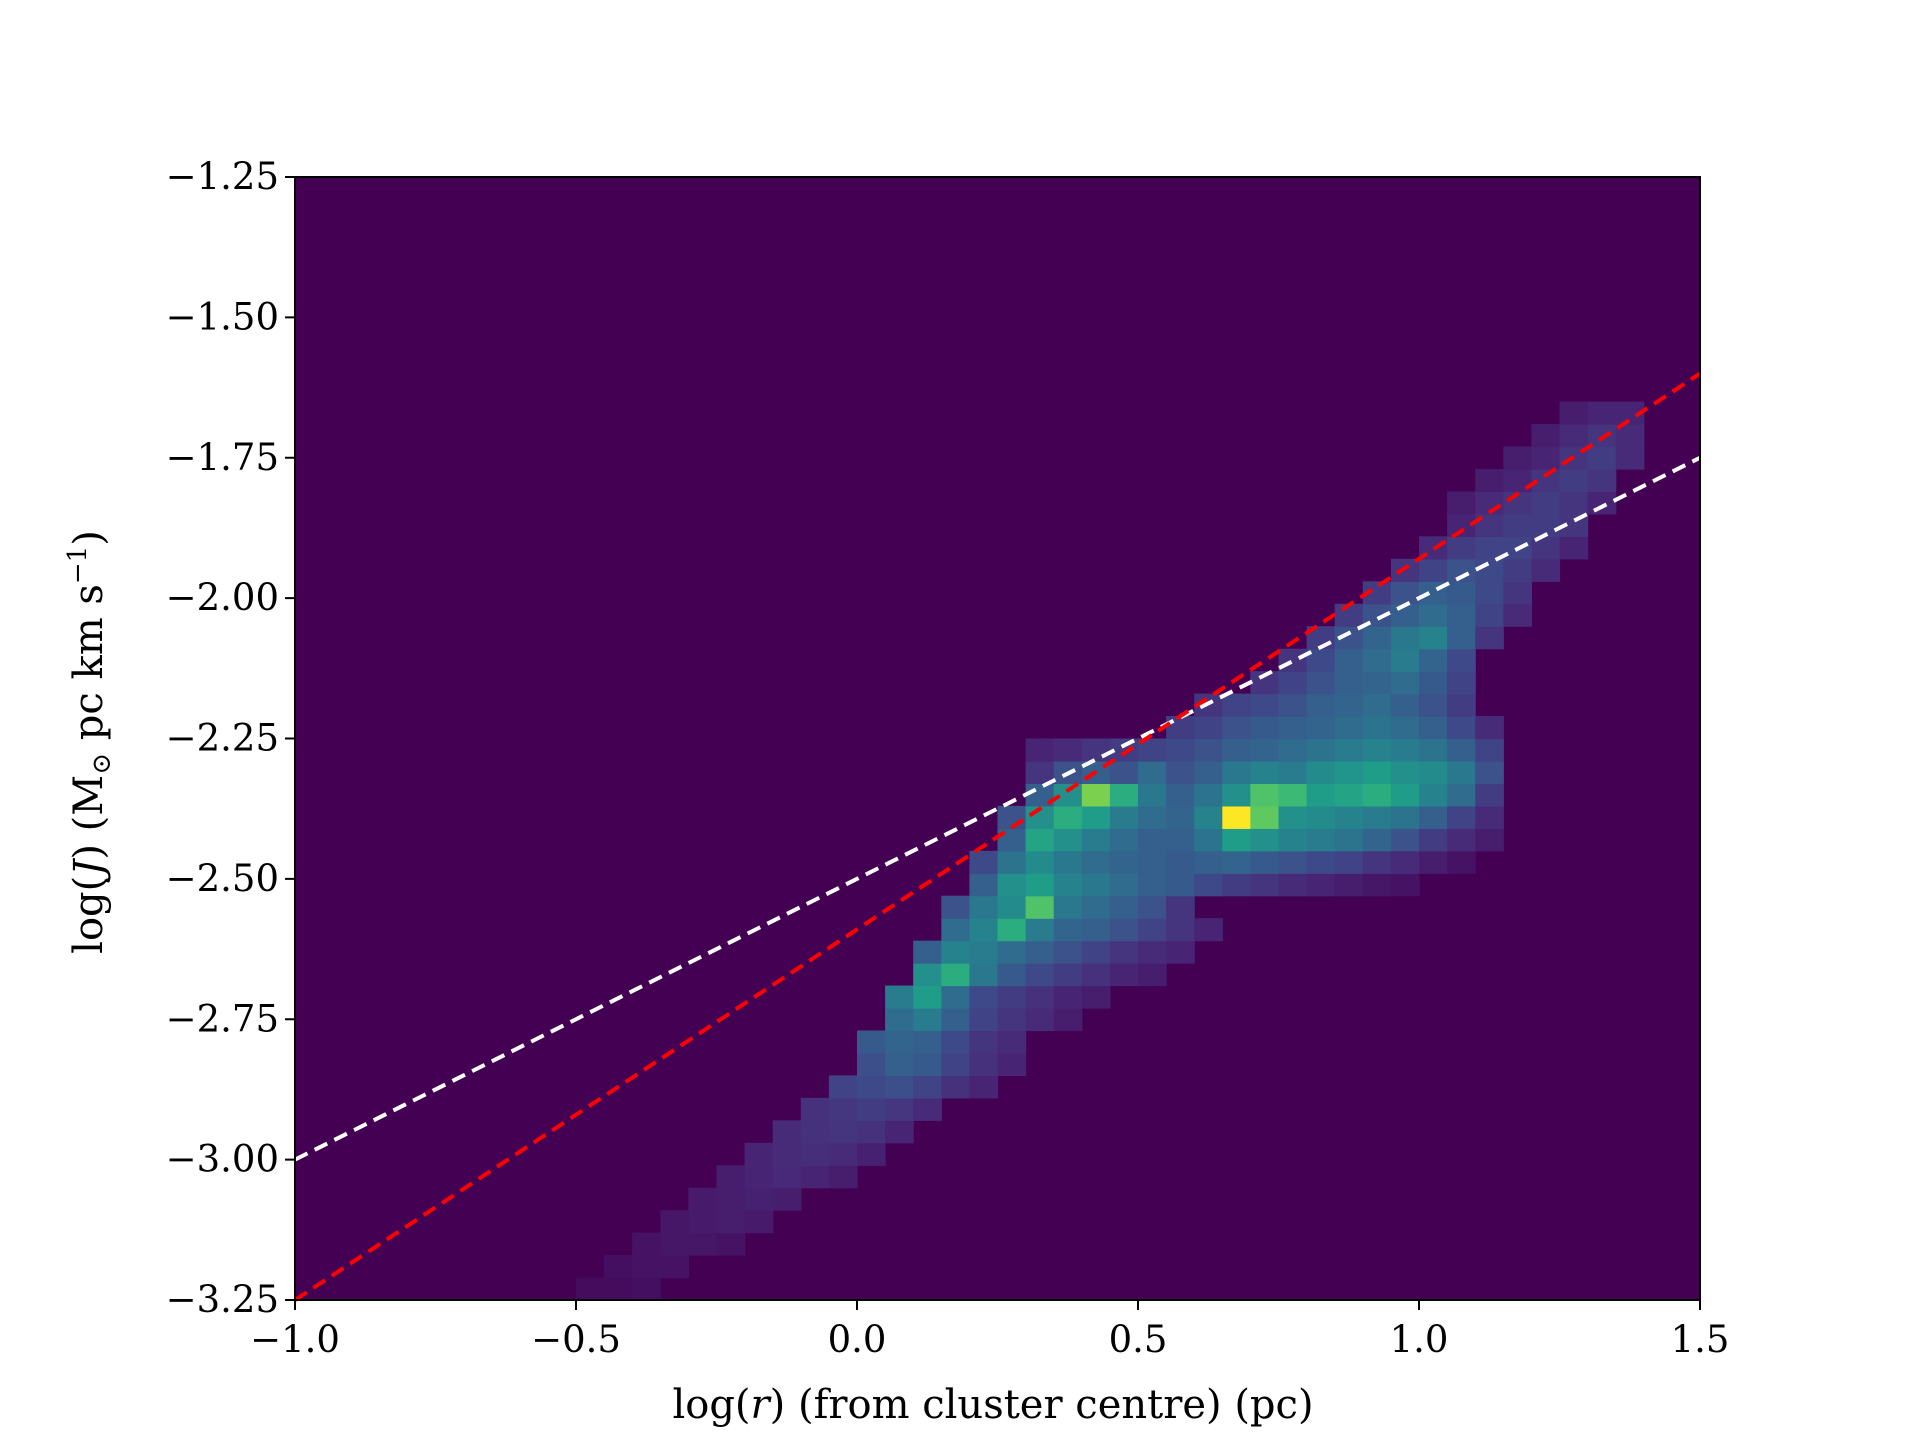 This screenshot has height=1440, width=1920. Describe the element at coordinates (222, 738) in the screenshot. I see `y-tick-label: −2.25` at that location.